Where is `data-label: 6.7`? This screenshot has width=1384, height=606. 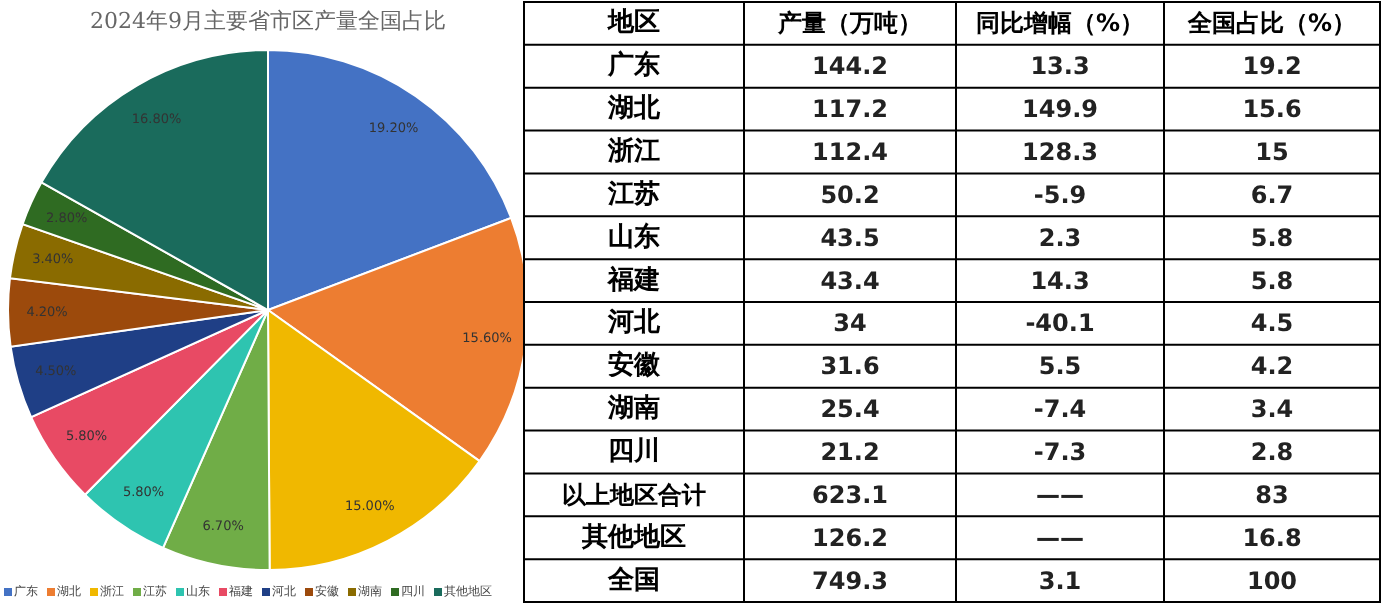
data-label: 6.7 is located at coordinates (1272, 194).